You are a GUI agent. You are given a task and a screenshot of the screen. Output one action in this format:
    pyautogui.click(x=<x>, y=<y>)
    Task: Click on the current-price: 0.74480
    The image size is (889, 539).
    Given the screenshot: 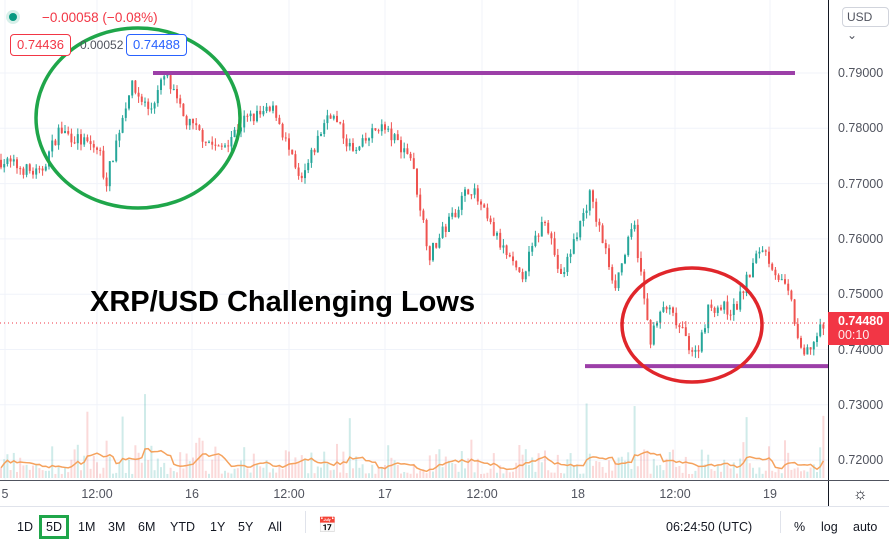 What is the action you would take?
    pyautogui.click(x=861, y=321)
    